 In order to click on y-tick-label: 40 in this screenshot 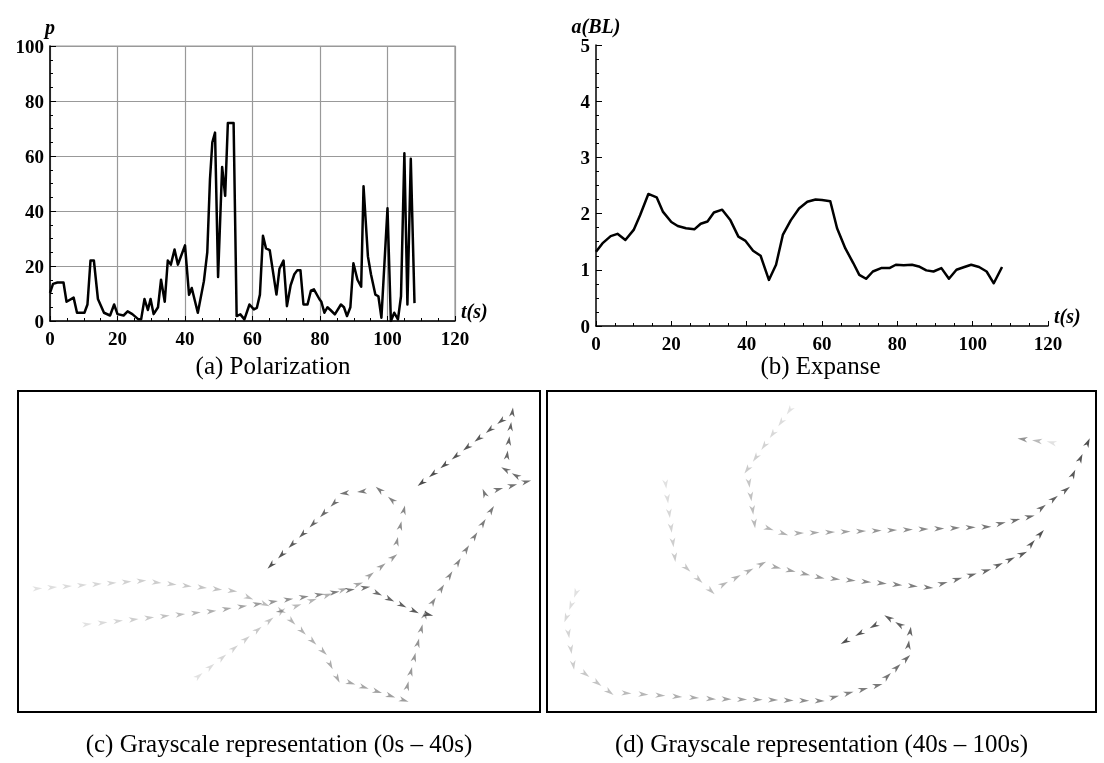, I will do `click(34, 211)`.